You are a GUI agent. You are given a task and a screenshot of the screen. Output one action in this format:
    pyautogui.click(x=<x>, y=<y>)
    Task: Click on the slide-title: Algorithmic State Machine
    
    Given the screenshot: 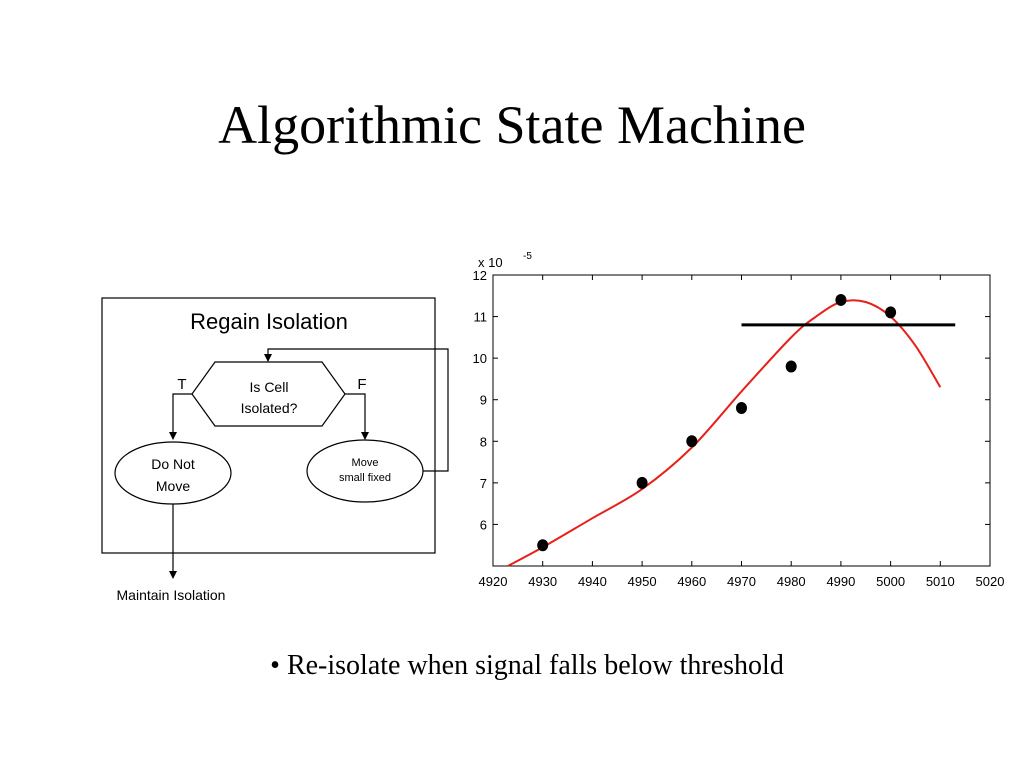 What is the action you would take?
    pyautogui.click(x=512, y=125)
    